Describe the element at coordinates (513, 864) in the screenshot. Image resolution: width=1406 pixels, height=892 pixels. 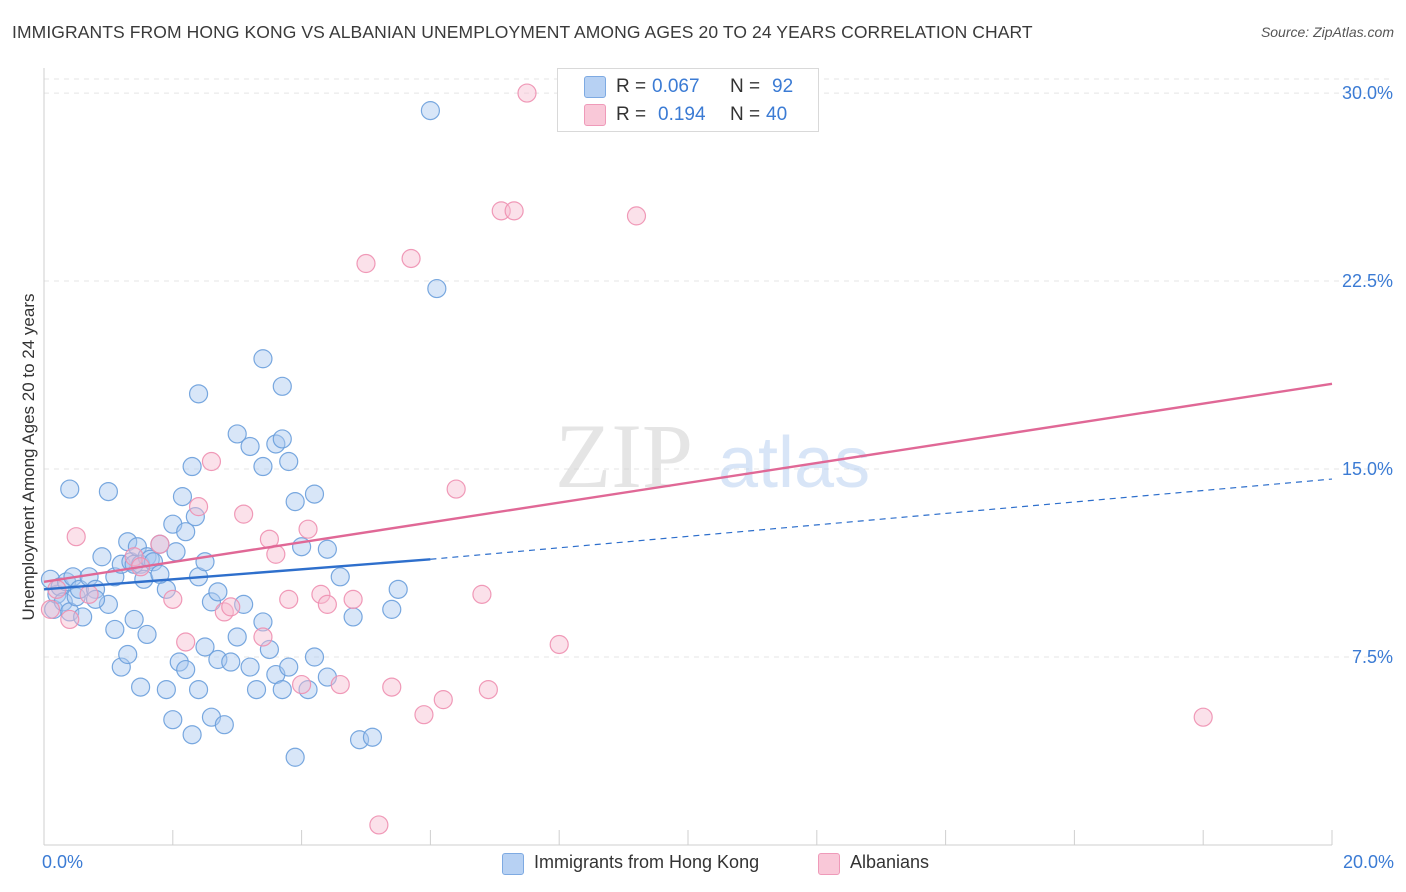
I see `bottom-legend-swatch-blue` at that location.